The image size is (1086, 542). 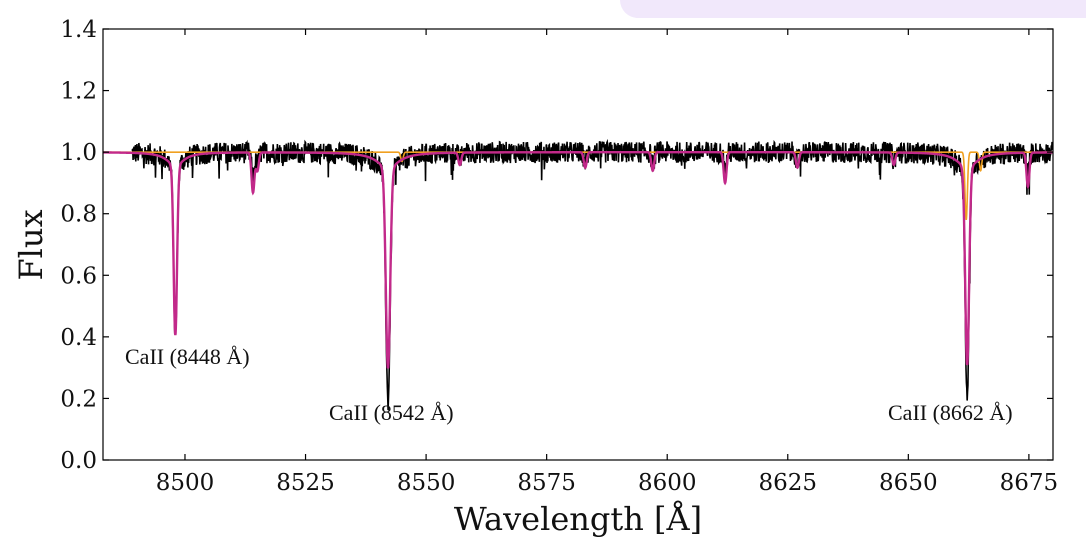 What do you see at coordinates (426, 483) in the screenshot?
I see `x-tick-label: 8550` at bounding box center [426, 483].